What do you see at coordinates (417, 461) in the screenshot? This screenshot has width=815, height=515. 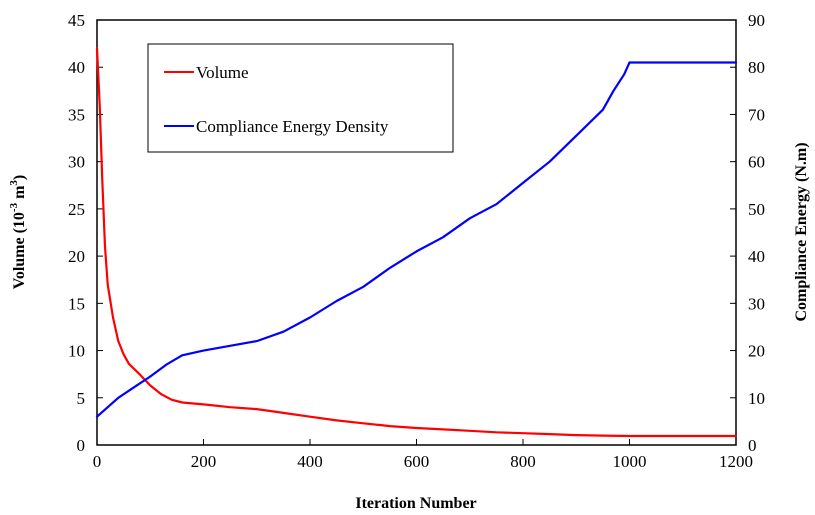 I see `x-tick-label: 600` at bounding box center [417, 461].